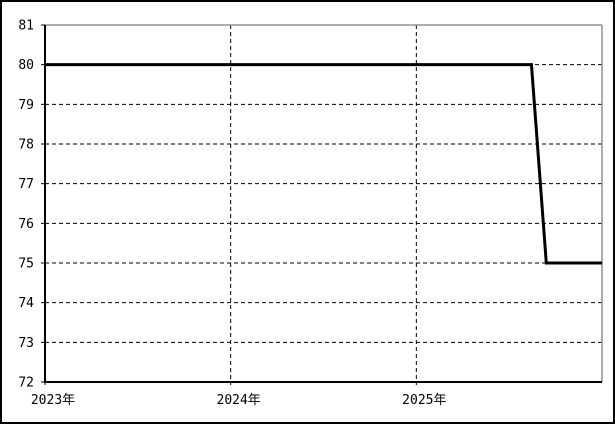 The width and height of the screenshot is (615, 424). What do you see at coordinates (26, 224) in the screenshot?
I see `y-tick-label: 76` at bounding box center [26, 224].